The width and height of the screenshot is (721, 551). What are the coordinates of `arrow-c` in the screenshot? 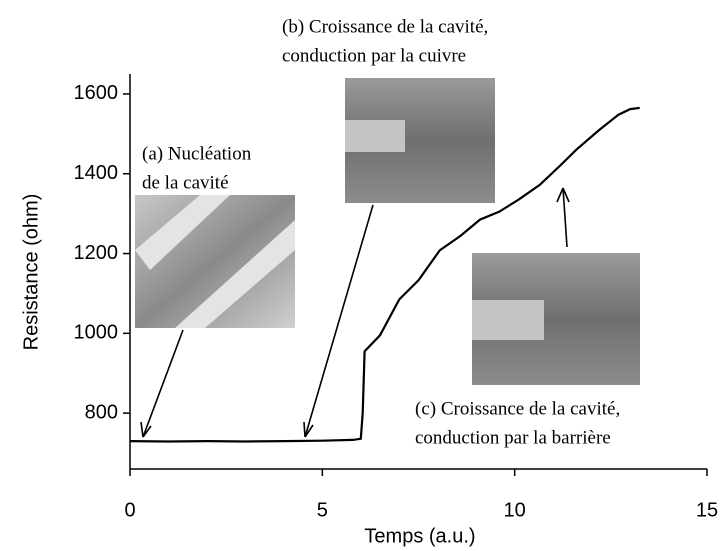 It's located at (563, 217).